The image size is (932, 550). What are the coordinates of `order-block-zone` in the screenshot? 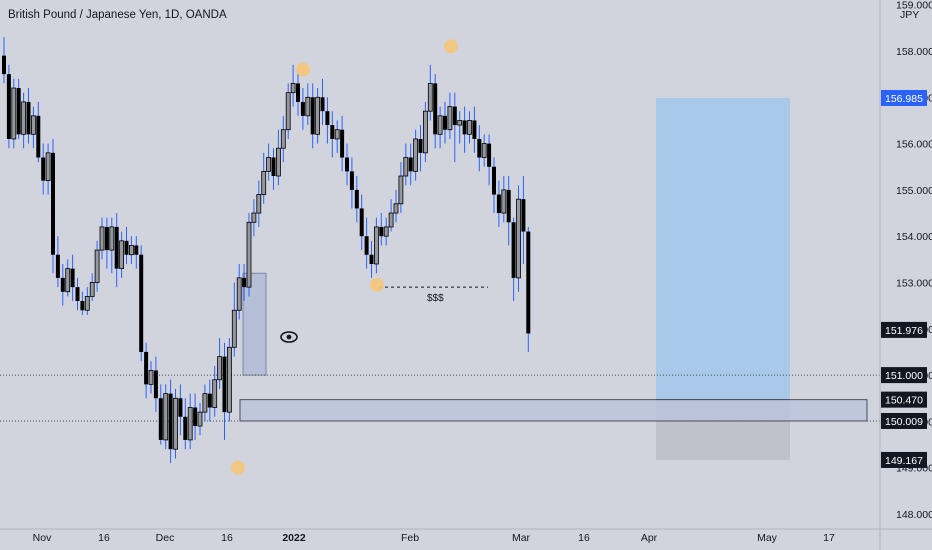 It's located at (254, 324).